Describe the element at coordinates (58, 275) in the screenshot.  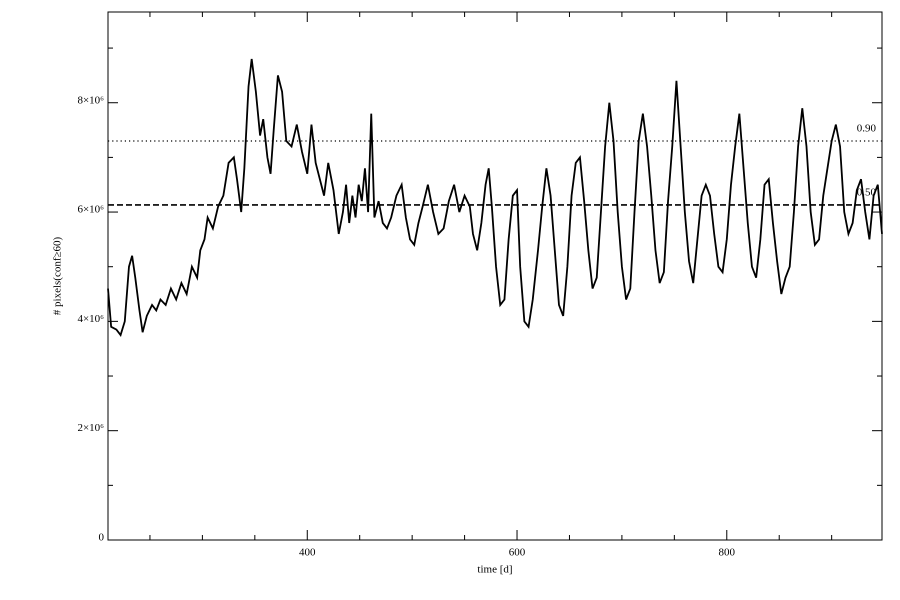
I see `y-axis-label: # pixels(conf≥60)` at that location.